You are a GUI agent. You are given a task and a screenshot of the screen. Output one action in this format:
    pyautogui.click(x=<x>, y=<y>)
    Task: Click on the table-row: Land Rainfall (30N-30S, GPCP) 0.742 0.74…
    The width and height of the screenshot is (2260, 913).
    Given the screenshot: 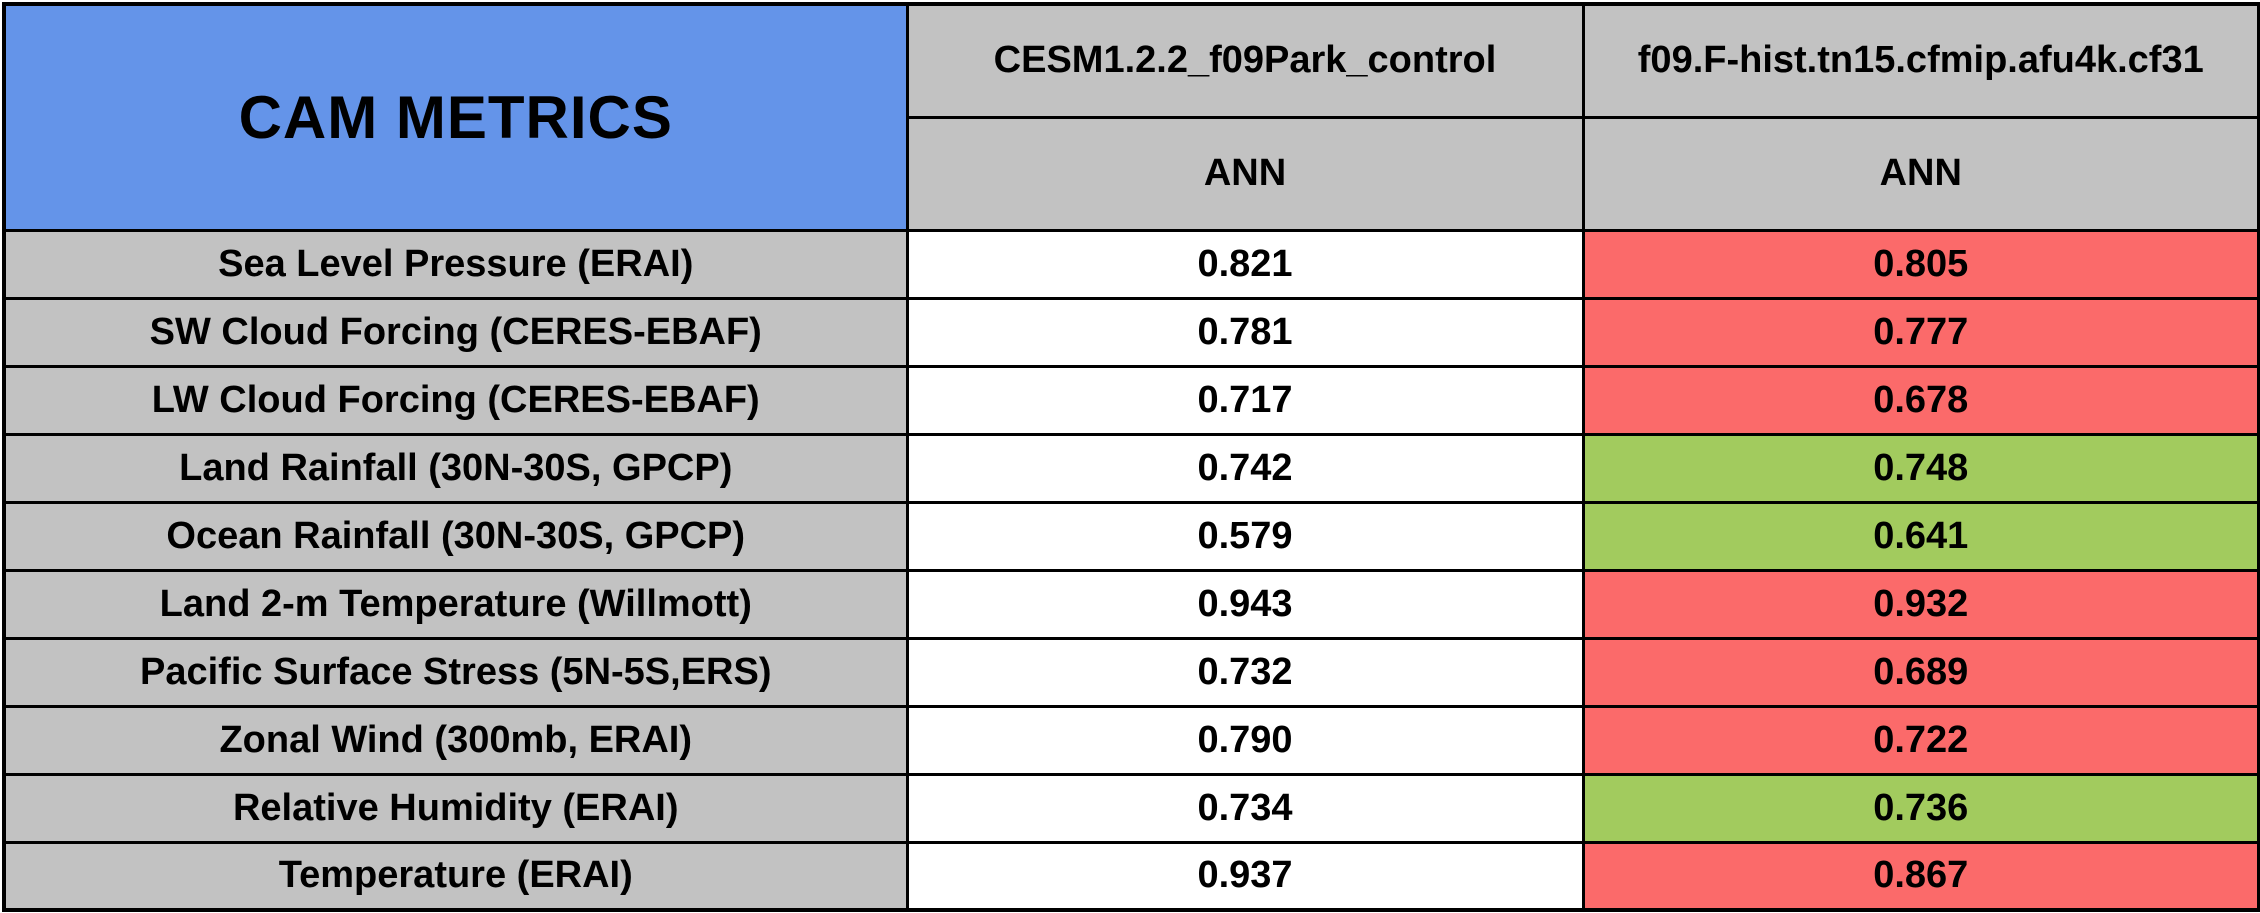 What is the action you would take?
    pyautogui.click(x=1131, y=468)
    